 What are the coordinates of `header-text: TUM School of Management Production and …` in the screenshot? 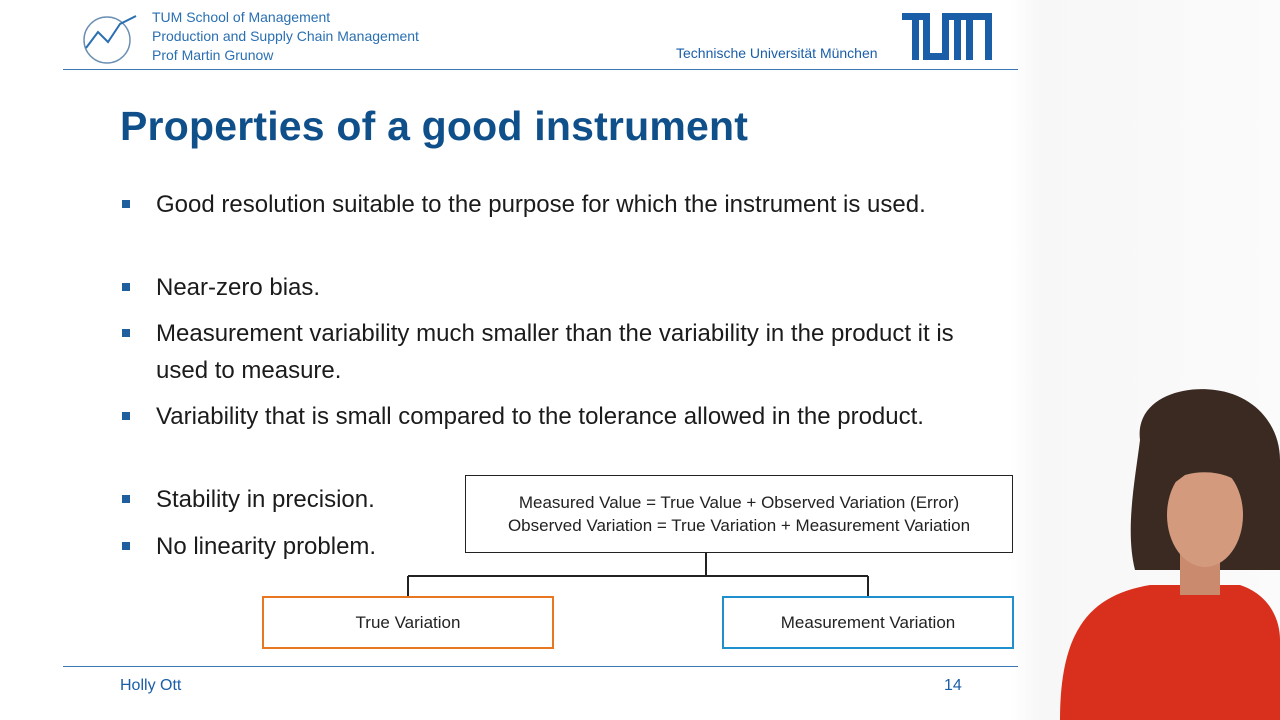 It's located at (285, 36).